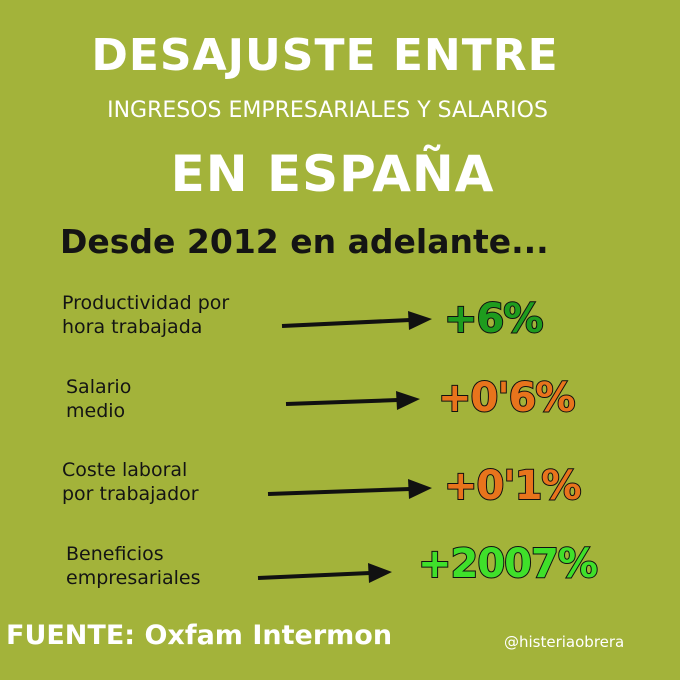 This screenshot has width=680, height=680. I want to click on item-label-salario: Salario medio, so click(99, 399).